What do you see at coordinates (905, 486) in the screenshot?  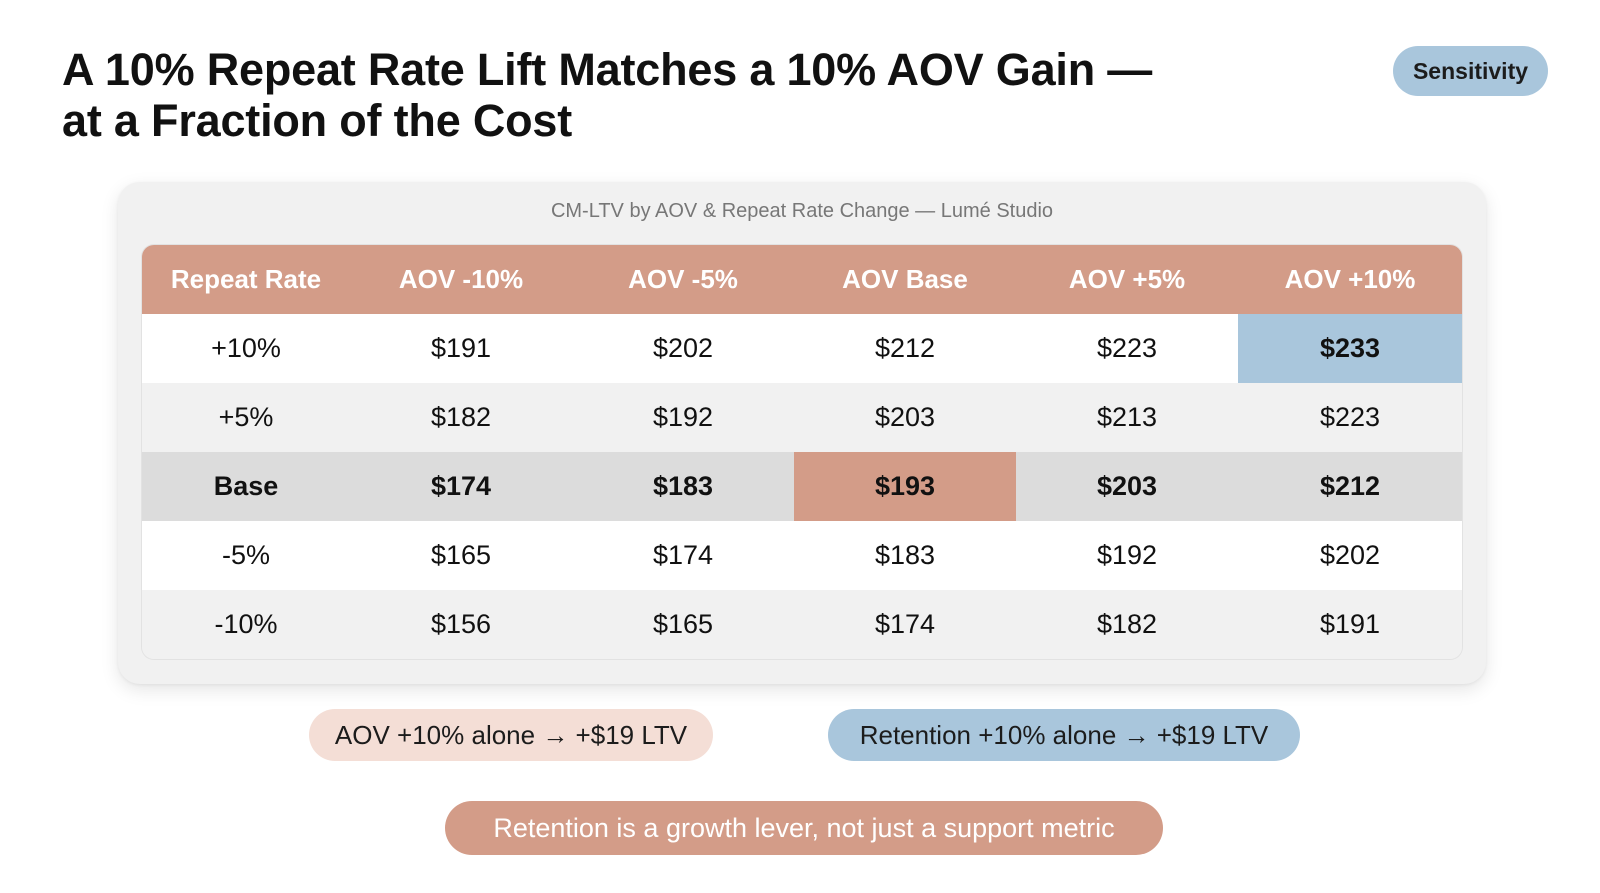 I see `table-cell-base-case: $193` at bounding box center [905, 486].